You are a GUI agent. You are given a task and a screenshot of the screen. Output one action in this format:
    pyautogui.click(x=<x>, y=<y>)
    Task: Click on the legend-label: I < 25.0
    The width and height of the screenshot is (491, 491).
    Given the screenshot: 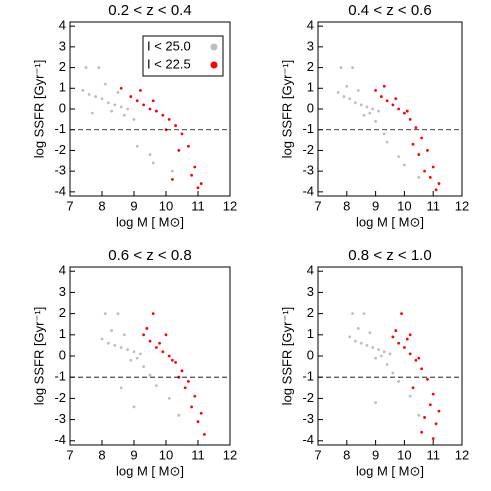 What is the action you would take?
    pyautogui.click(x=169, y=45)
    